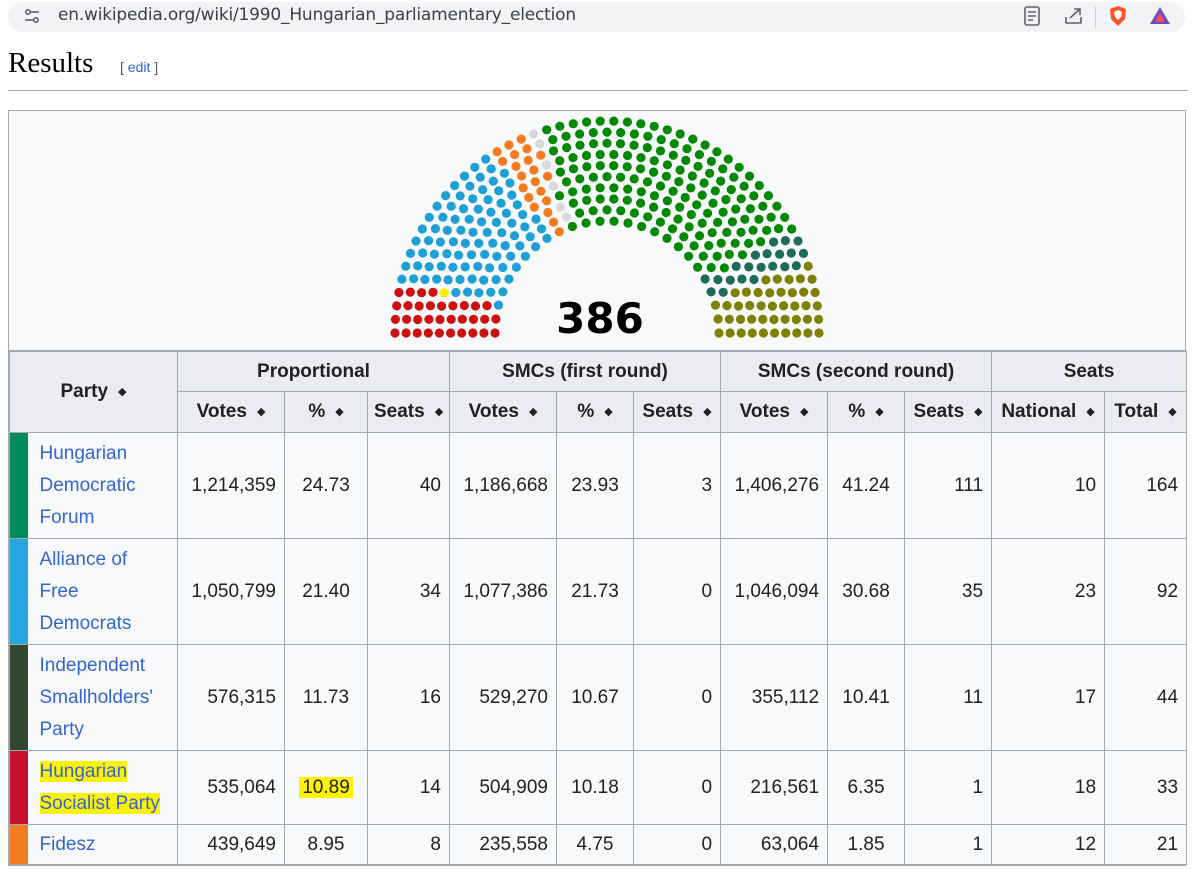 This screenshot has height=869, width=1199. What do you see at coordinates (1032, 16) in the screenshot?
I see `reader-mode-icon` at bounding box center [1032, 16].